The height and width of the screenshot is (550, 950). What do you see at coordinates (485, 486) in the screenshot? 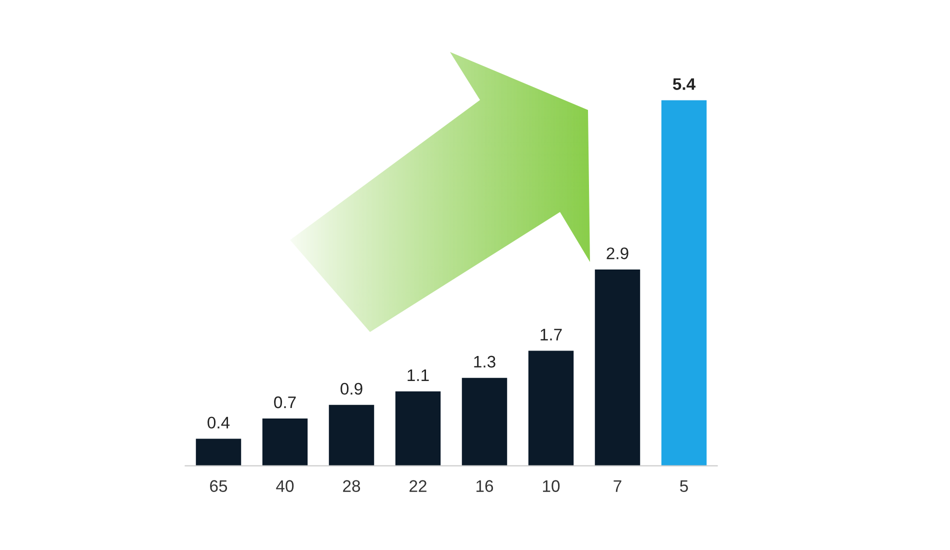
I see `x-tick-label: 16` at bounding box center [485, 486].